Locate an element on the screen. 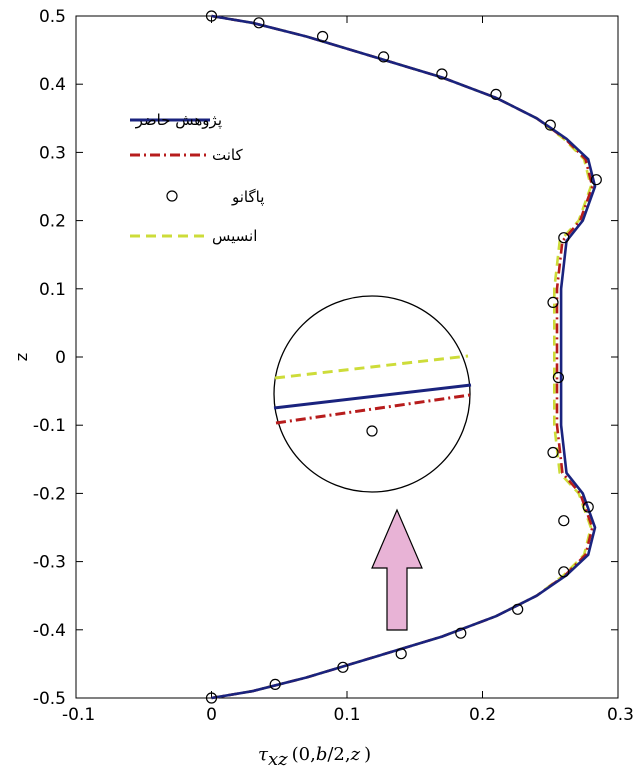 The image size is (638, 780). zoom-line-kant is located at coordinates (373, 409).